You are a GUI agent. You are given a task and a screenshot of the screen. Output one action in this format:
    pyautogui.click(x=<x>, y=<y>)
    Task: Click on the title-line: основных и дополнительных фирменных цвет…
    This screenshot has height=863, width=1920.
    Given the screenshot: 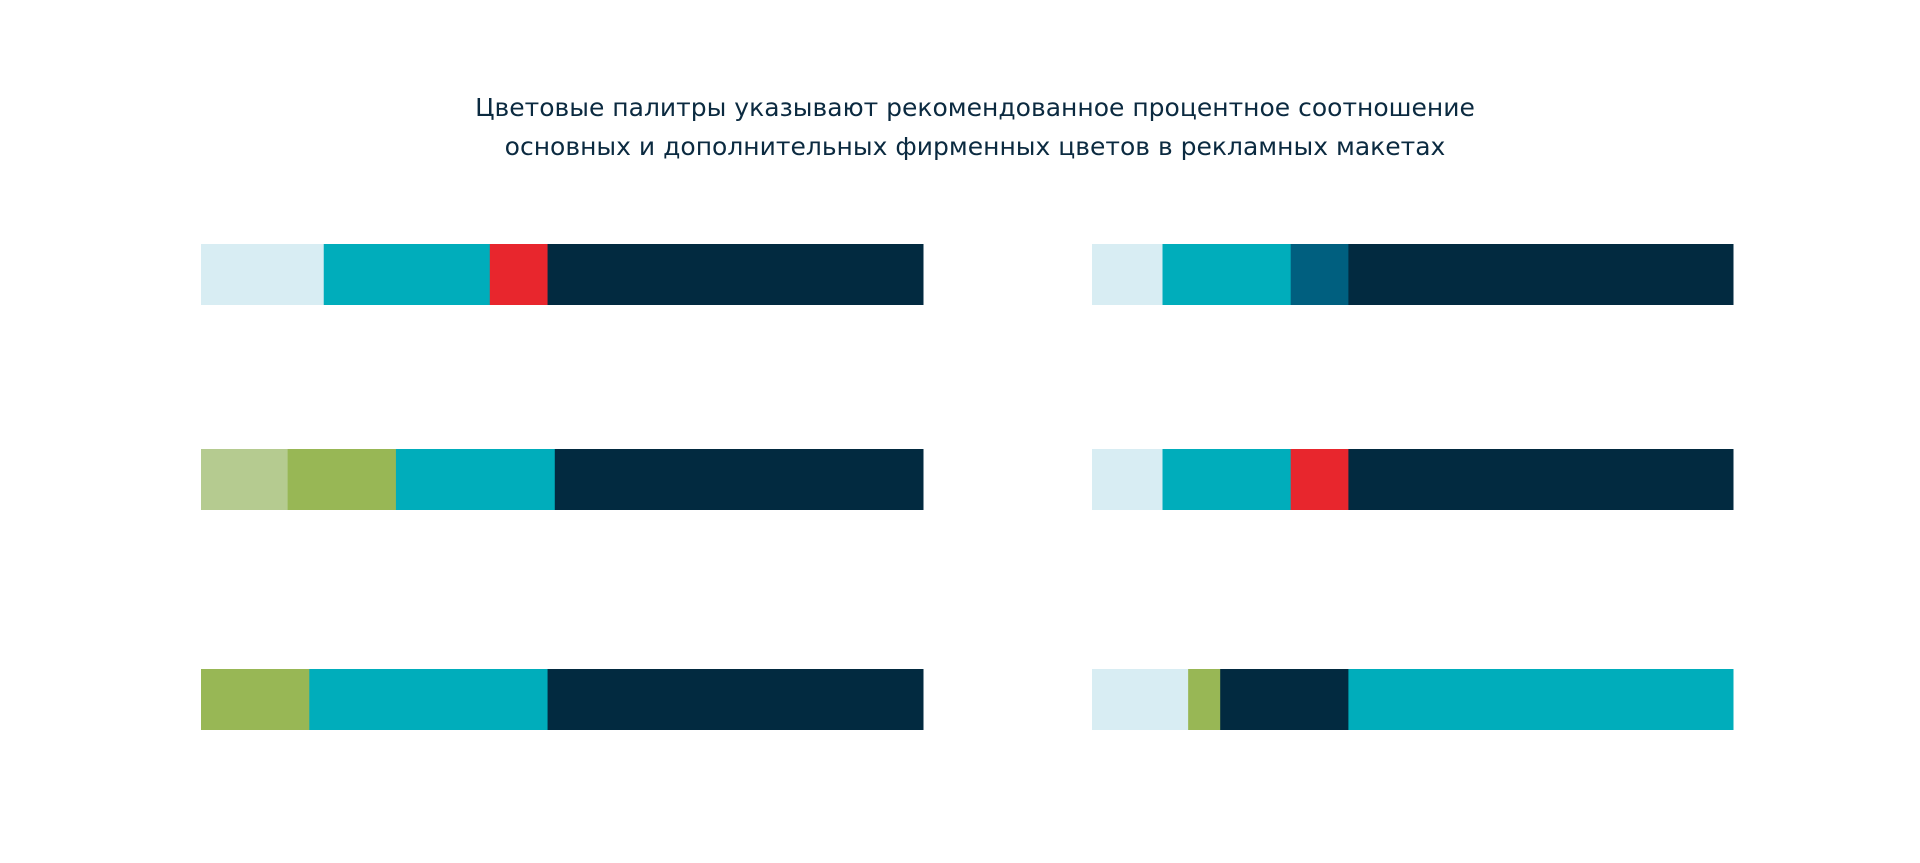 What is the action you would take?
    pyautogui.click(x=975, y=146)
    